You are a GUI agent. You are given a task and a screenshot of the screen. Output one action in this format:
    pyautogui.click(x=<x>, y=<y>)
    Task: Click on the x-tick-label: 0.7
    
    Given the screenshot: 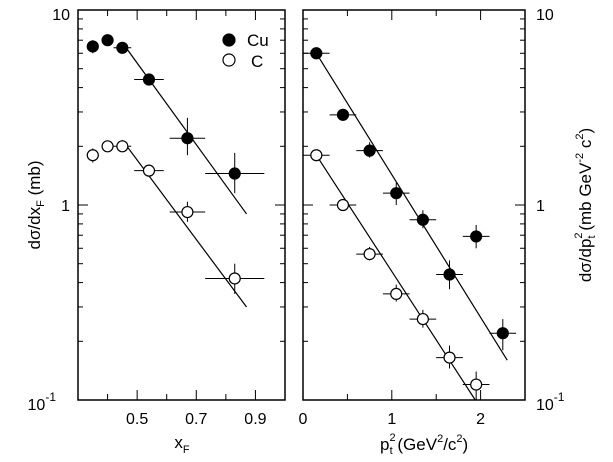 What is the action you would take?
    pyautogui.click(x=196, y=419)
    